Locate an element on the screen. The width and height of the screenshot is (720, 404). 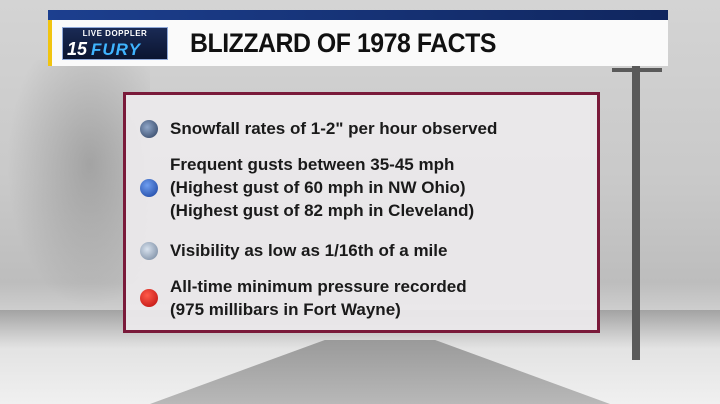
page-title: BLIZZARD OF 1978 FACTS is located at coordinates (343, 43).